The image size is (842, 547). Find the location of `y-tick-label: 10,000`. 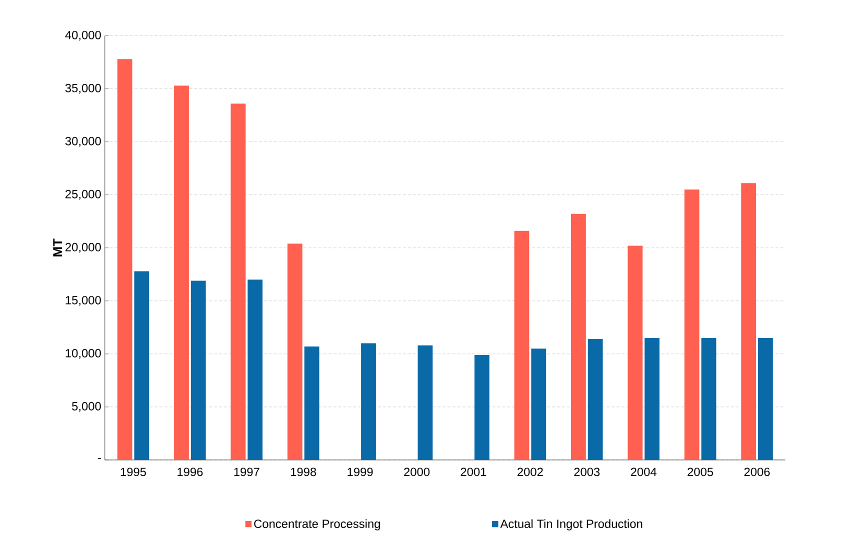

y-tick-label: 10,000 is located at coordinates (83, 353).